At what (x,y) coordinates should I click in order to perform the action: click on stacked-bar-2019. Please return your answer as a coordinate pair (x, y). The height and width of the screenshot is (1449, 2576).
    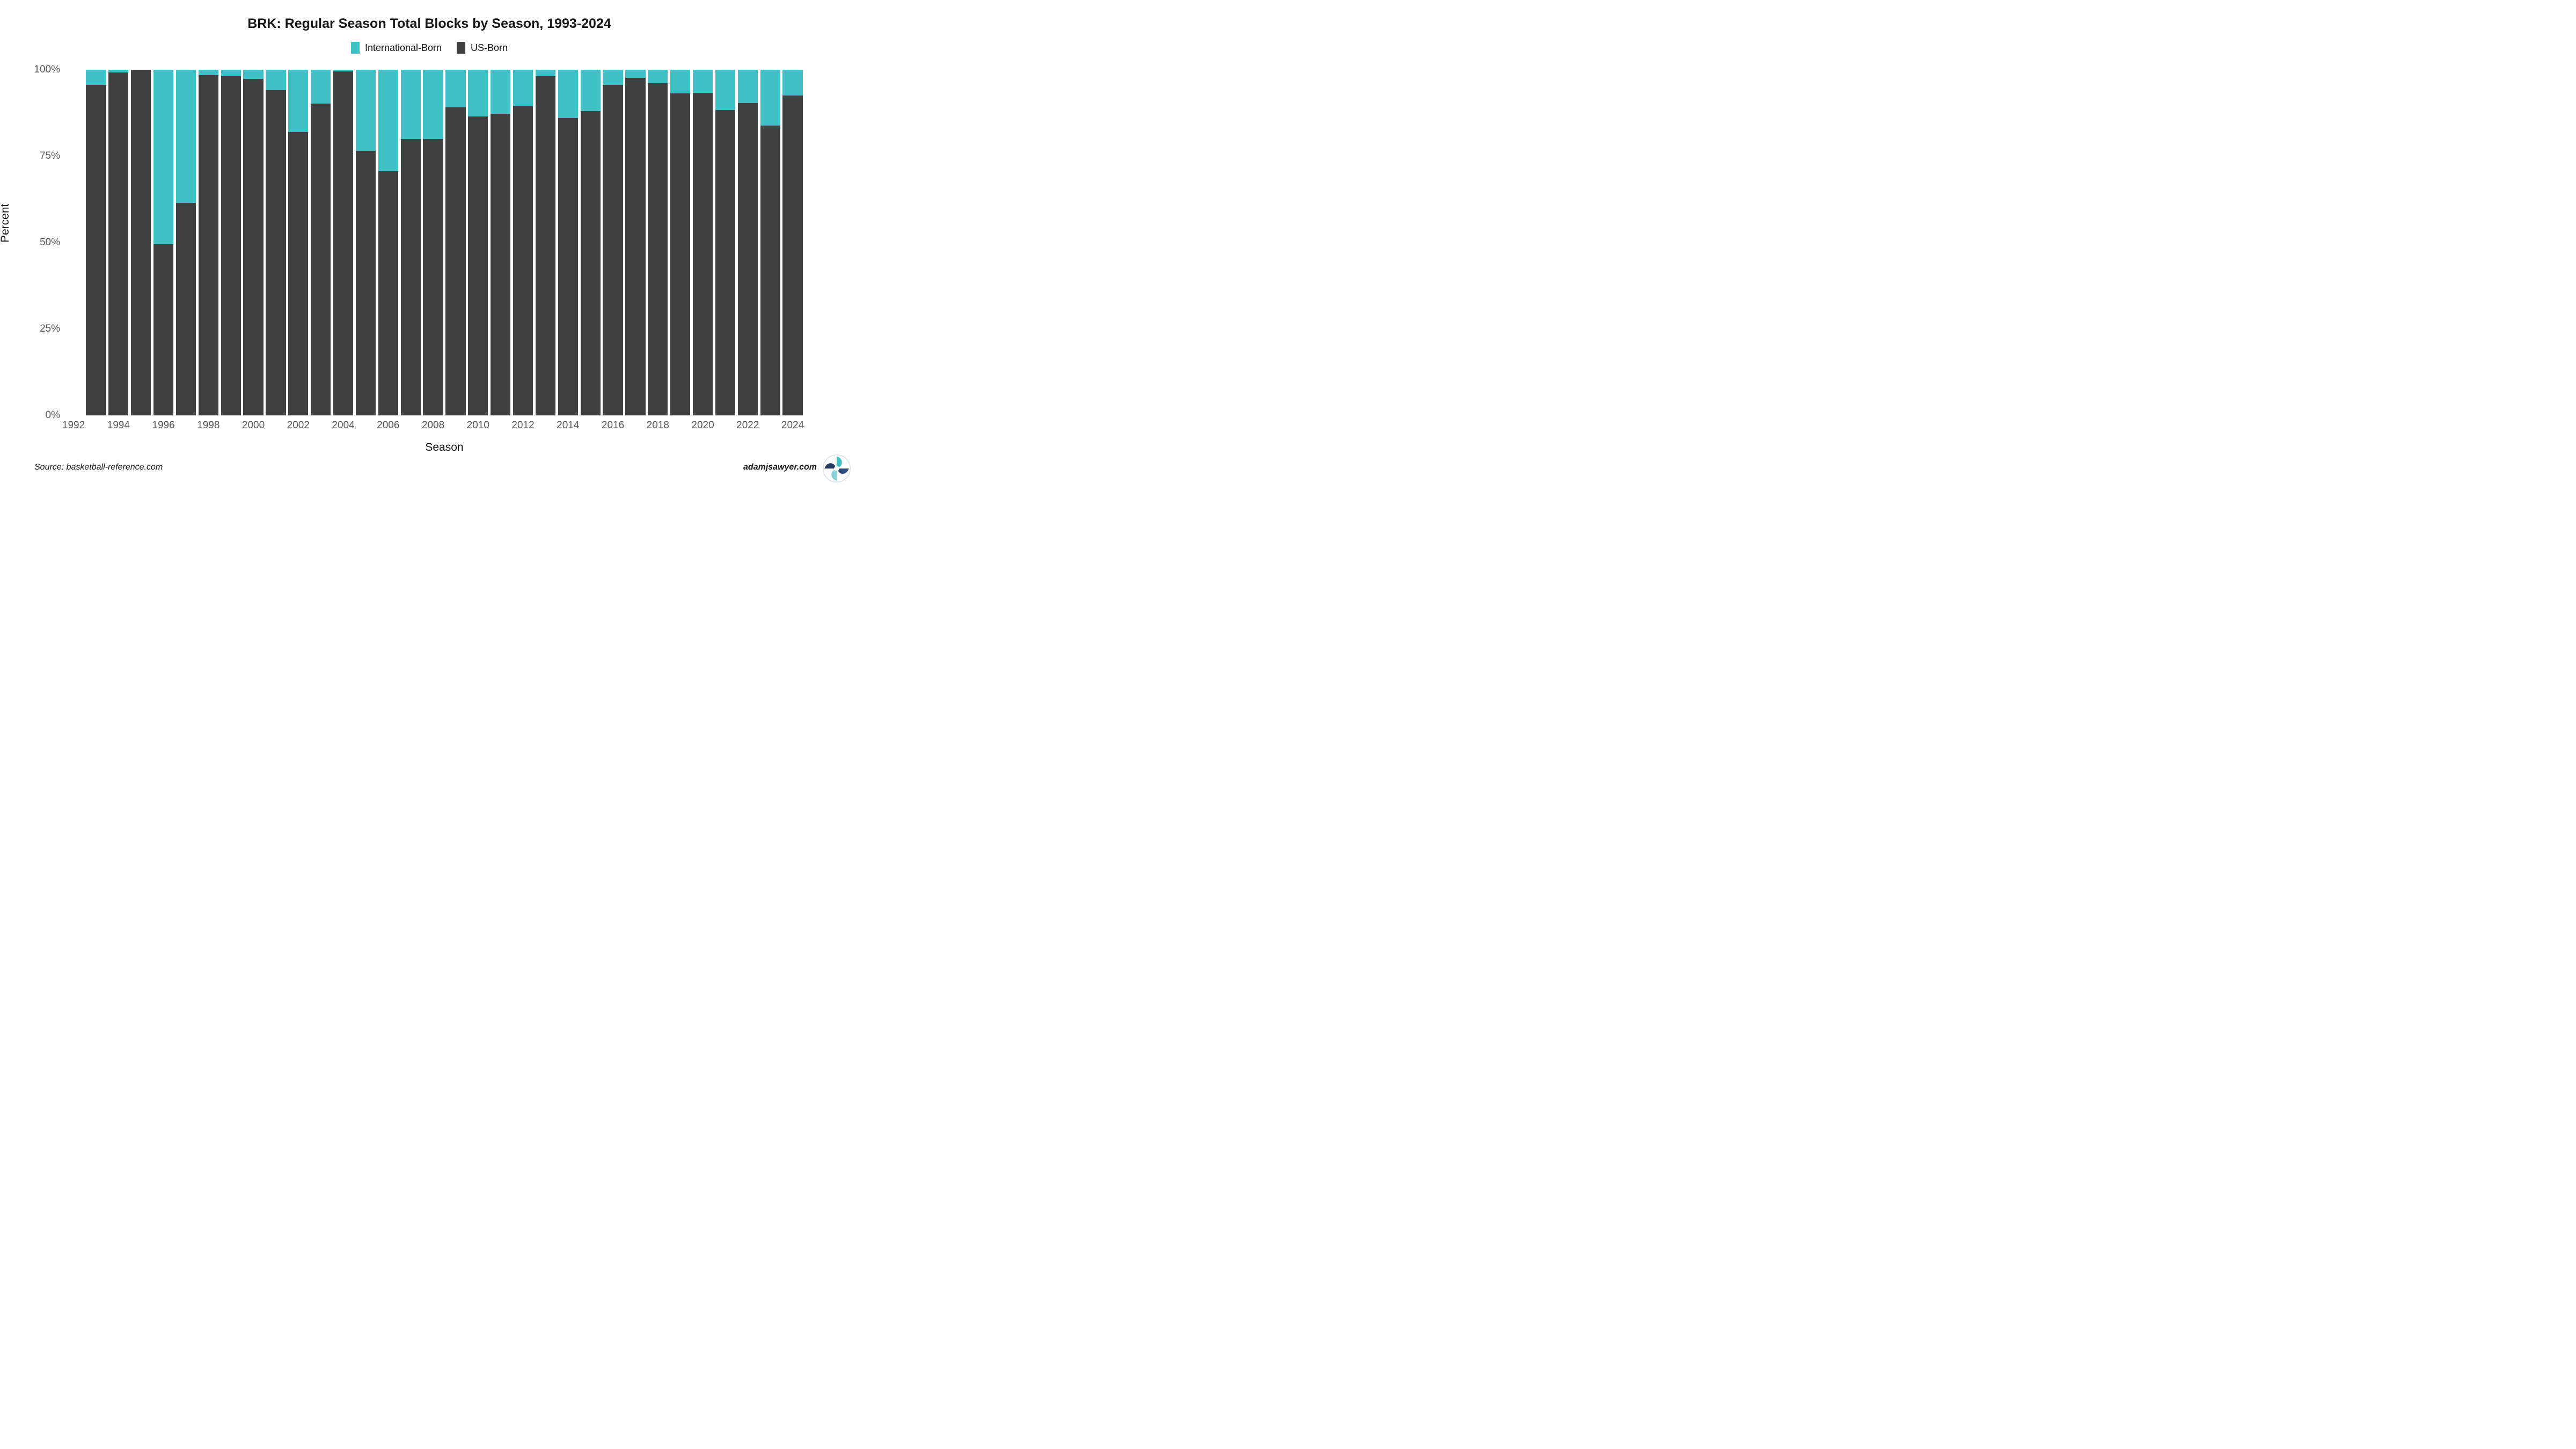
    Looking at the image, I should click on (680, 242).